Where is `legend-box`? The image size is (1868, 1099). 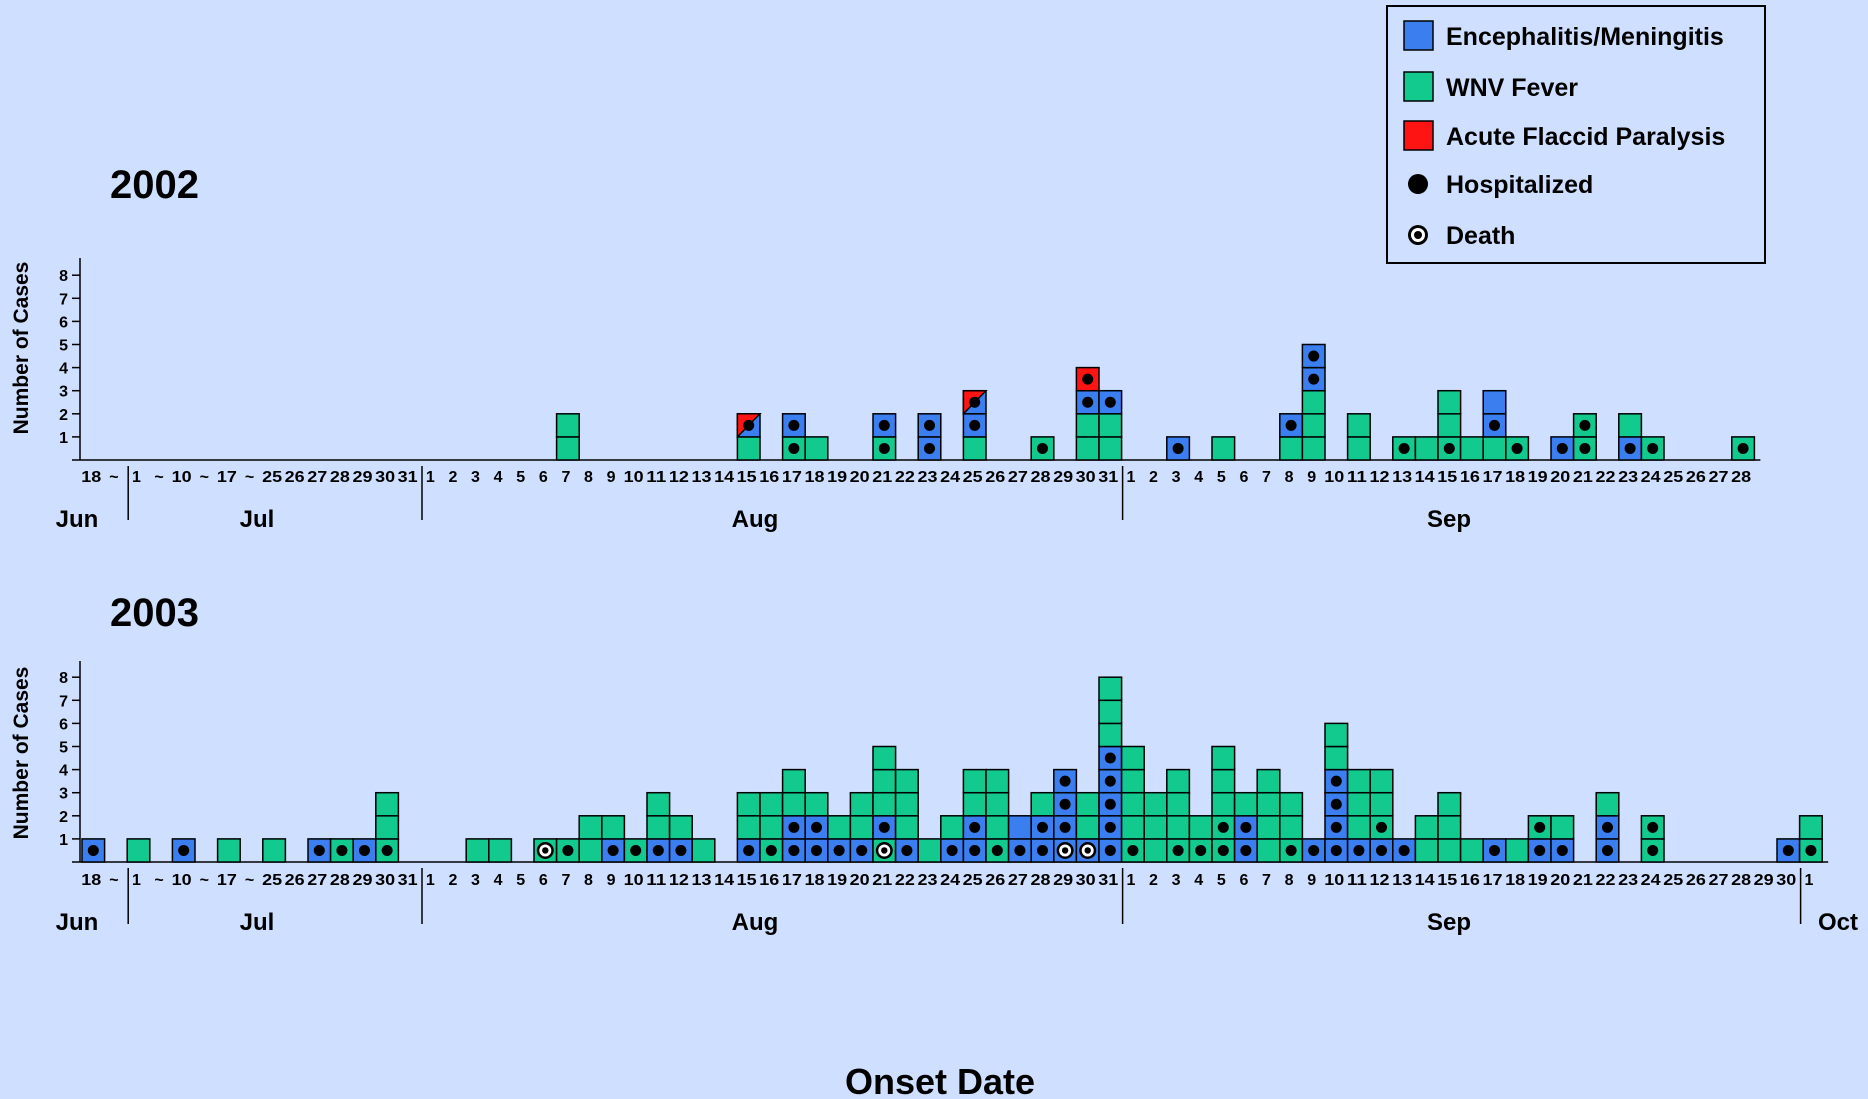 legend-box is located at coordinates (1576, 134).